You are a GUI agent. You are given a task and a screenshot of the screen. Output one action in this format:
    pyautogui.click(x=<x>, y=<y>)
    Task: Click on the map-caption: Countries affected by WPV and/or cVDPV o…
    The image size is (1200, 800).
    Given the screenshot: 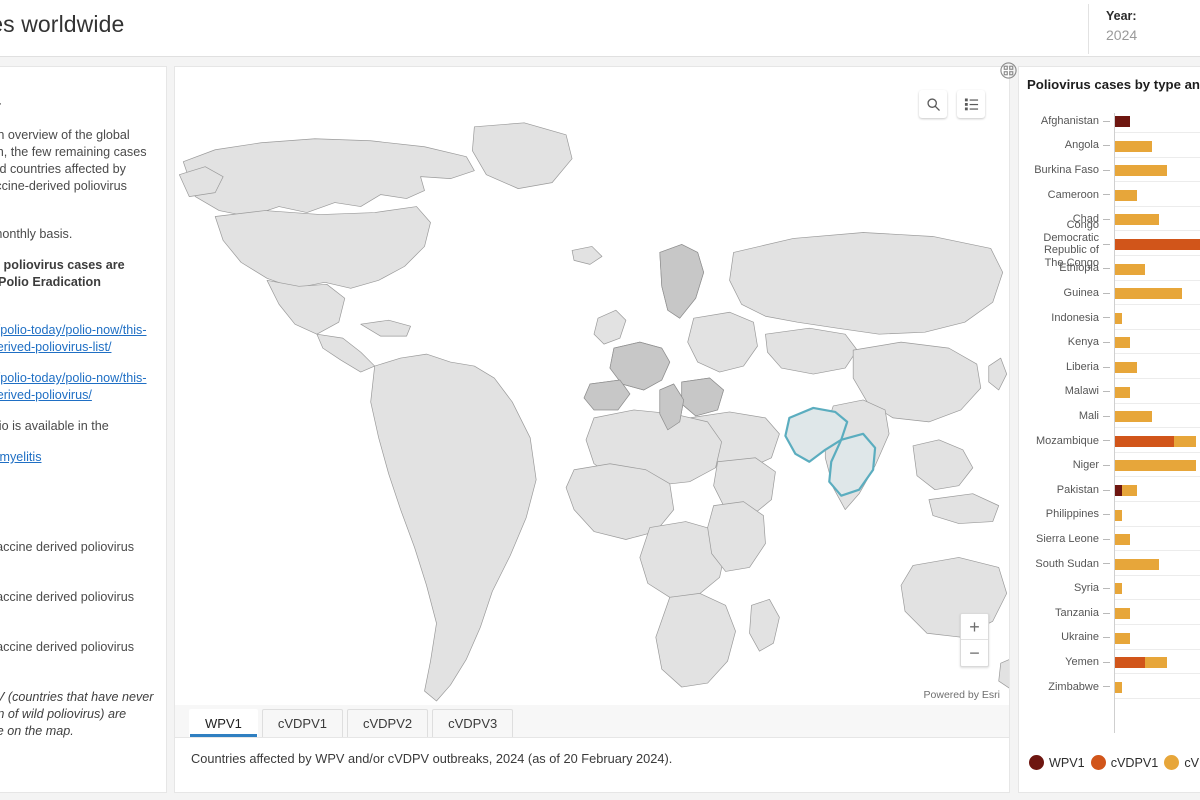 What is the action you would take?
    pyautogui.click(x=432, y=758)
    